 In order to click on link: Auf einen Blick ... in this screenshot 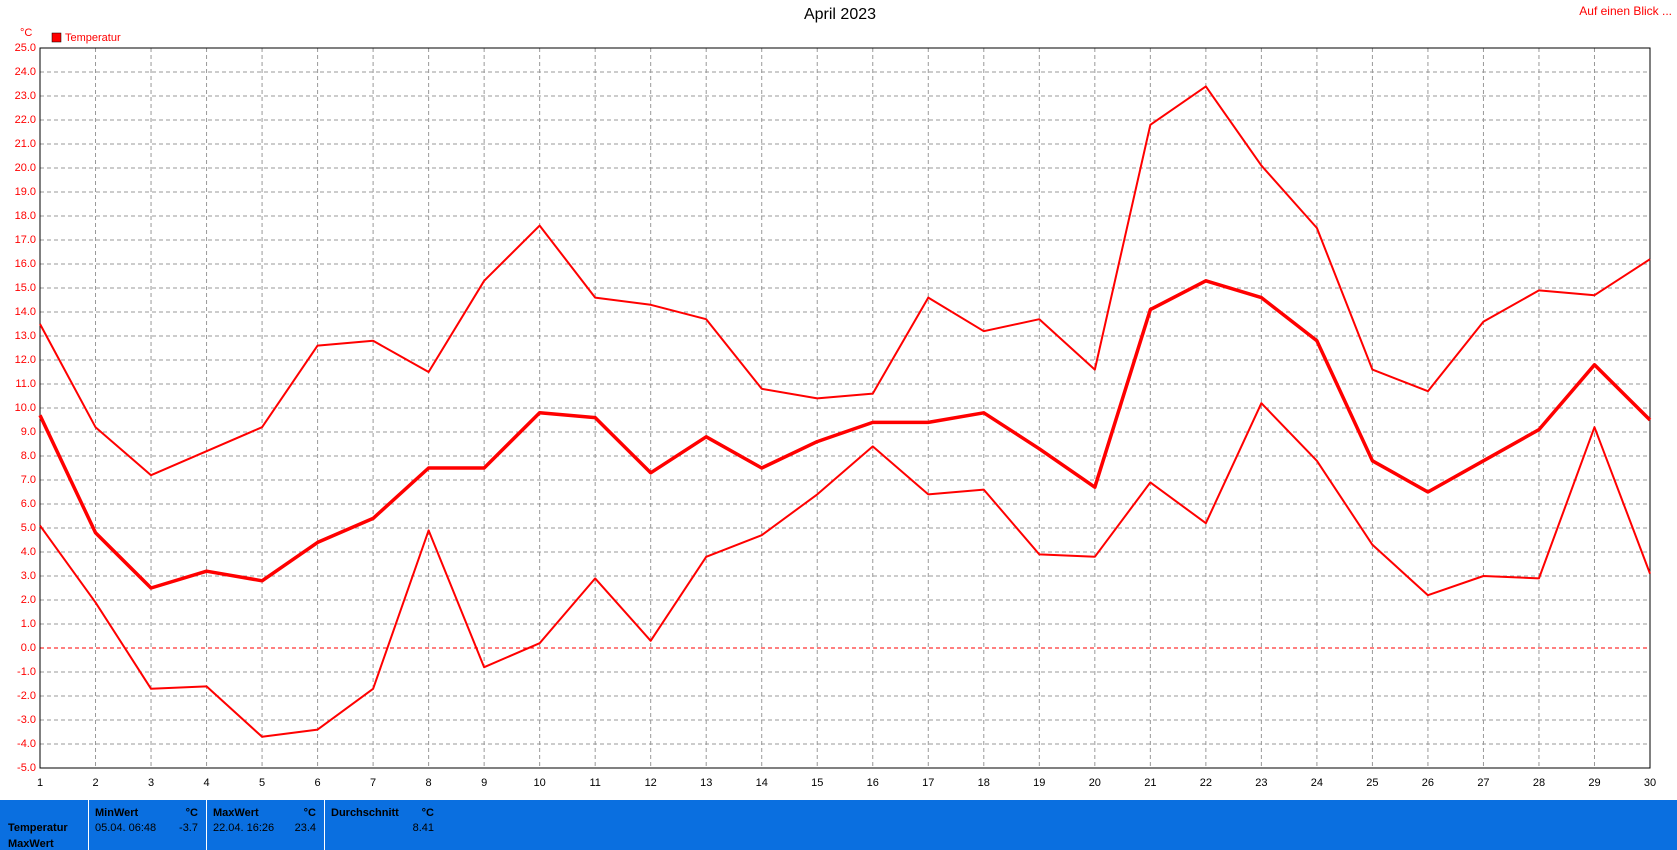, I will do `click(1625, 11)`.